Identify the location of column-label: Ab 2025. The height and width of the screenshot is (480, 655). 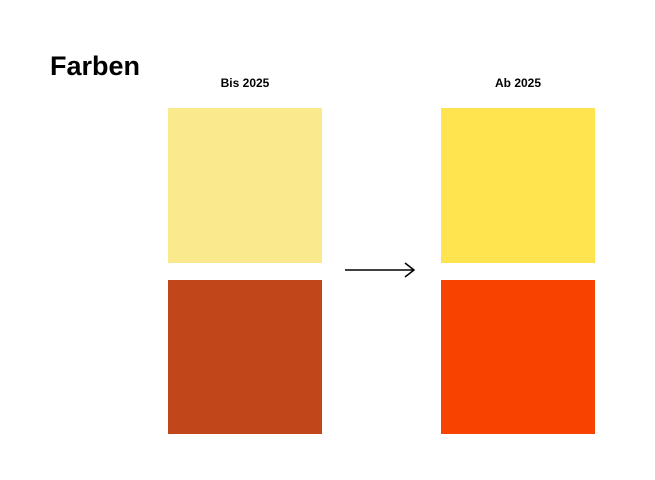
(518, 83).